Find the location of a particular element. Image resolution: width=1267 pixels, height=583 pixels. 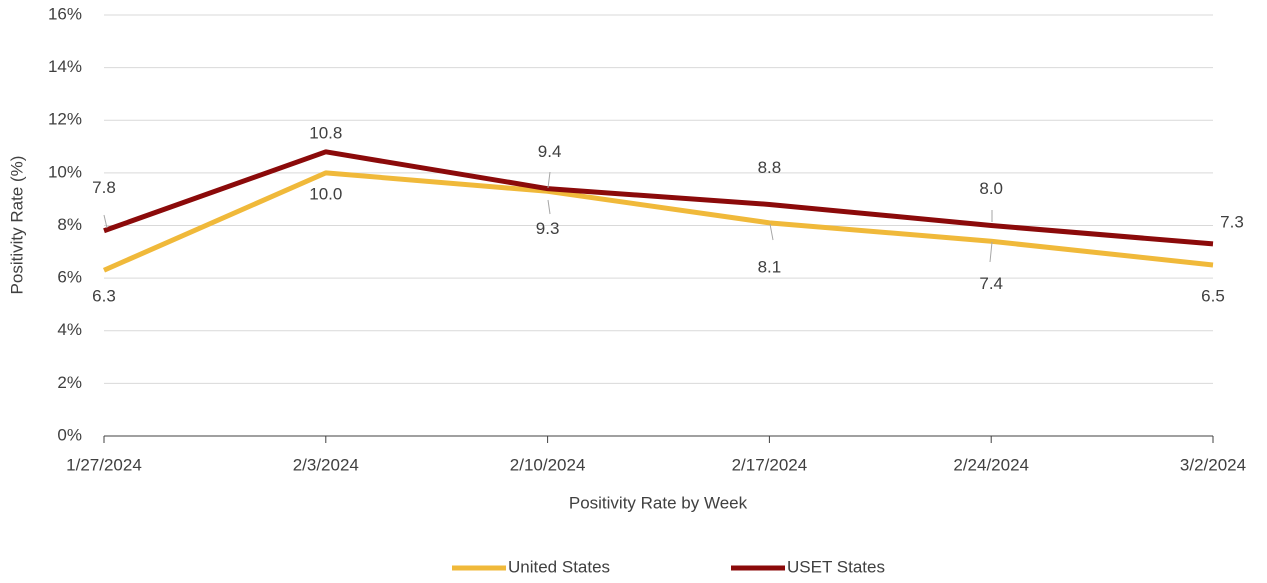

data-label: 8.8 is located at coordinates (770, 167).